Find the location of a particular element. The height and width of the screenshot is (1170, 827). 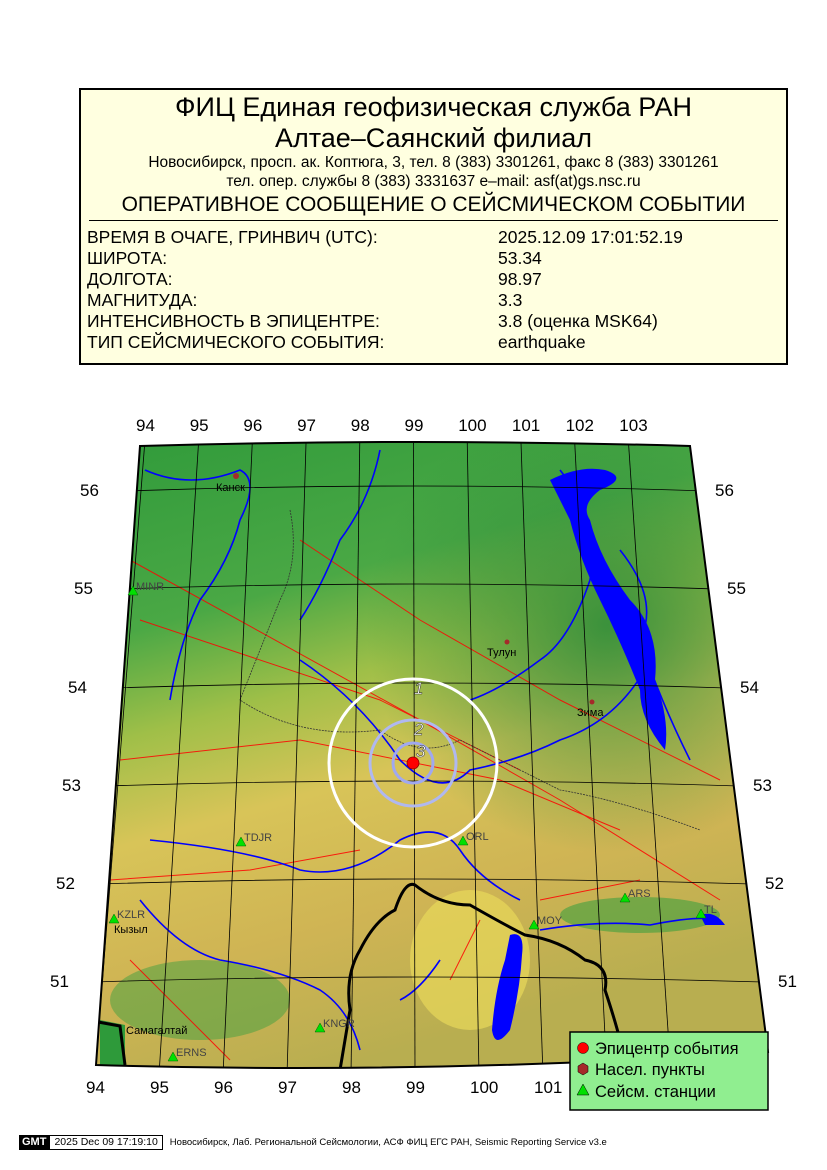

org-title: ФИЦ Единая геофизическая служба РАН is located at coordinates (433, 107).